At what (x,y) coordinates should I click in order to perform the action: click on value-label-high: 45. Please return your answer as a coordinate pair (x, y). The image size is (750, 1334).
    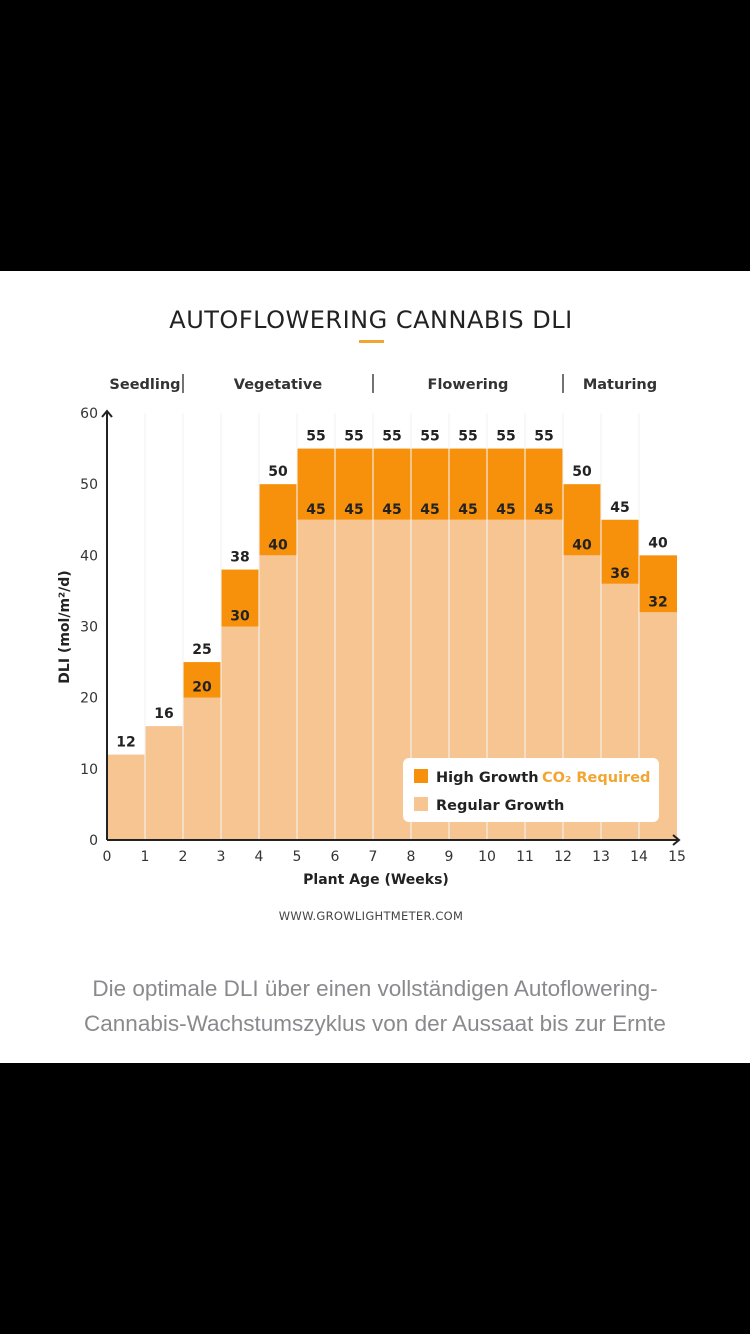
    Looking at the image, I should click on (619, 508).